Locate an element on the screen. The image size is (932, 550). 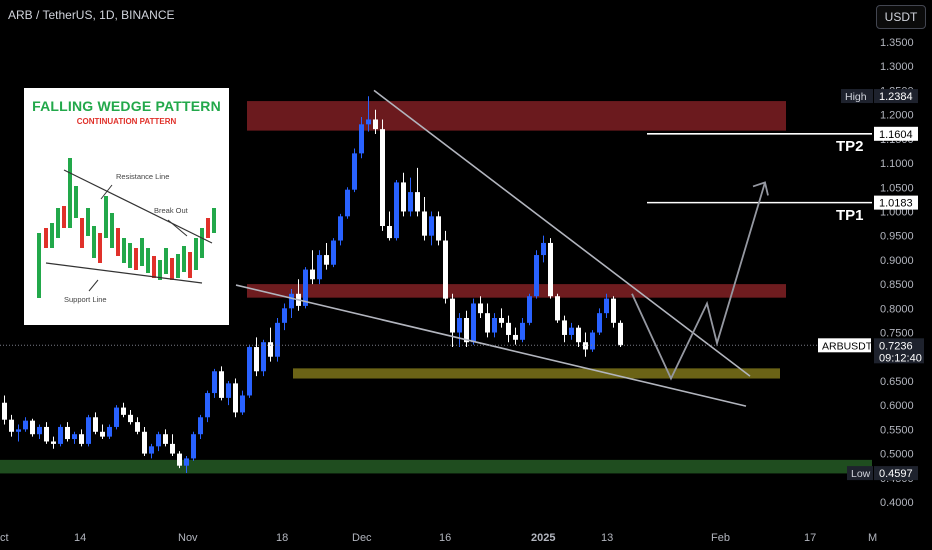
high-value: 1.2384 is located at coordinates (896, 97).